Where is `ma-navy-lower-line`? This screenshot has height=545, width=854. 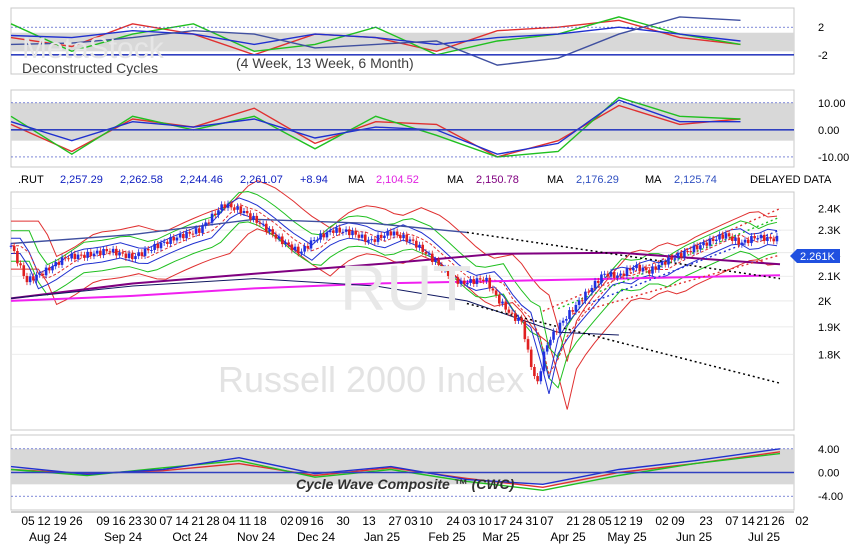
ma-navy-lower-line is located at coordinates (314, 307).